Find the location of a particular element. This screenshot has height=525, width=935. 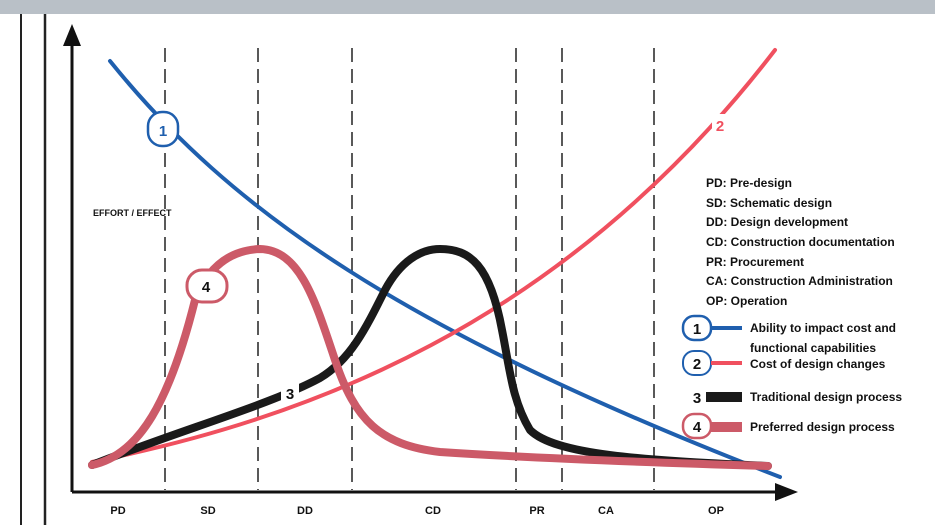

top-strip is located at coordinates (467, 7).